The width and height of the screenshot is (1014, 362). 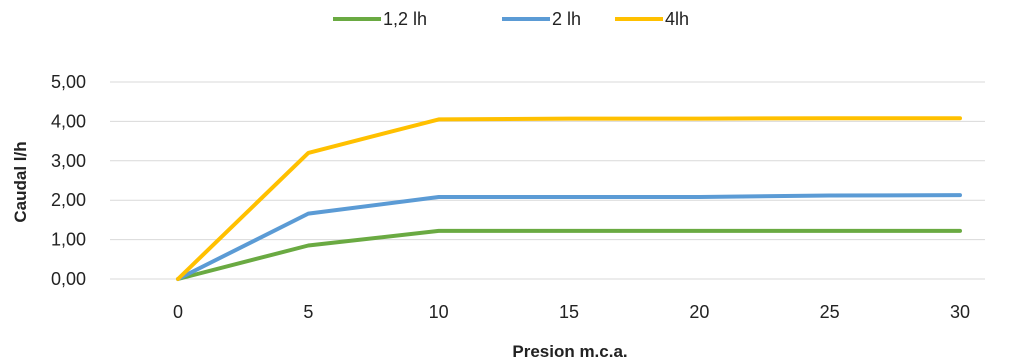 What do you see at coordinates (308, 312) in the screenshot?
I see `x-tick-label: 5` at bounding box center [308, 312].